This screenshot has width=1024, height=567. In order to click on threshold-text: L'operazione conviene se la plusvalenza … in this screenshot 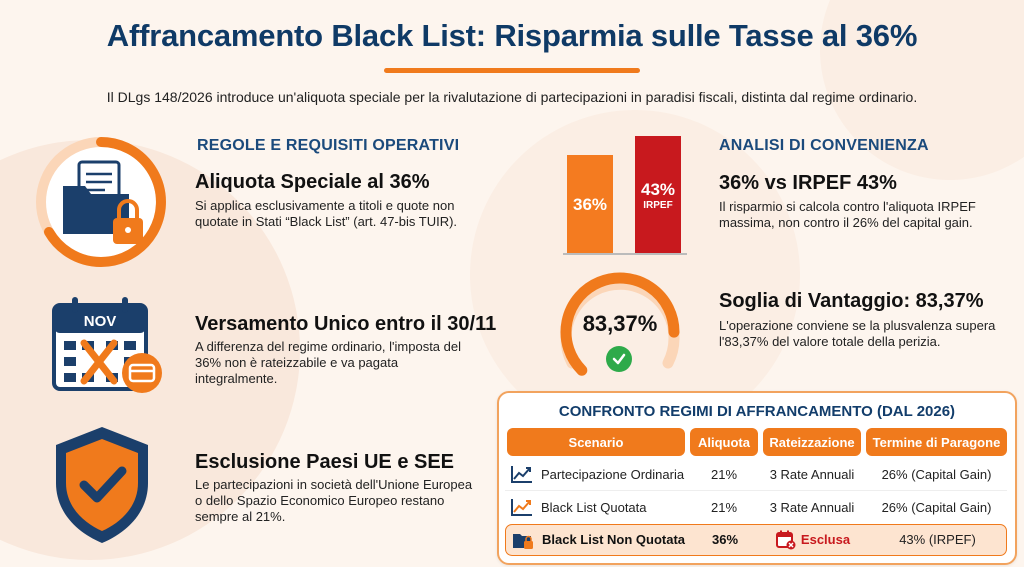, I will do `click(857, 333)`.